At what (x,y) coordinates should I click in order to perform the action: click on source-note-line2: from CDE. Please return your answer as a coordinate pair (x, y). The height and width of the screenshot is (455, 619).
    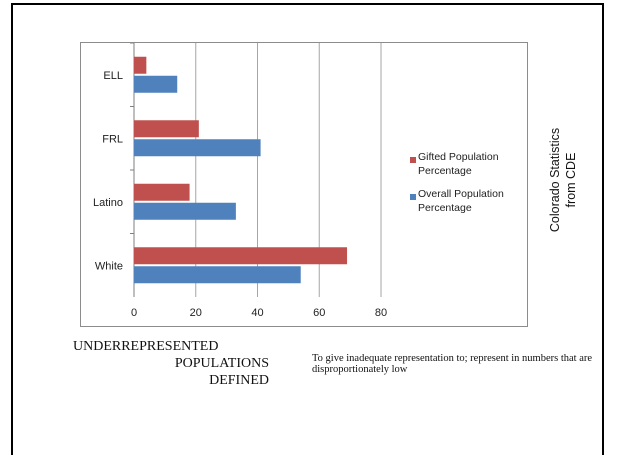
    Looking at the image, I should click on (571, 180).